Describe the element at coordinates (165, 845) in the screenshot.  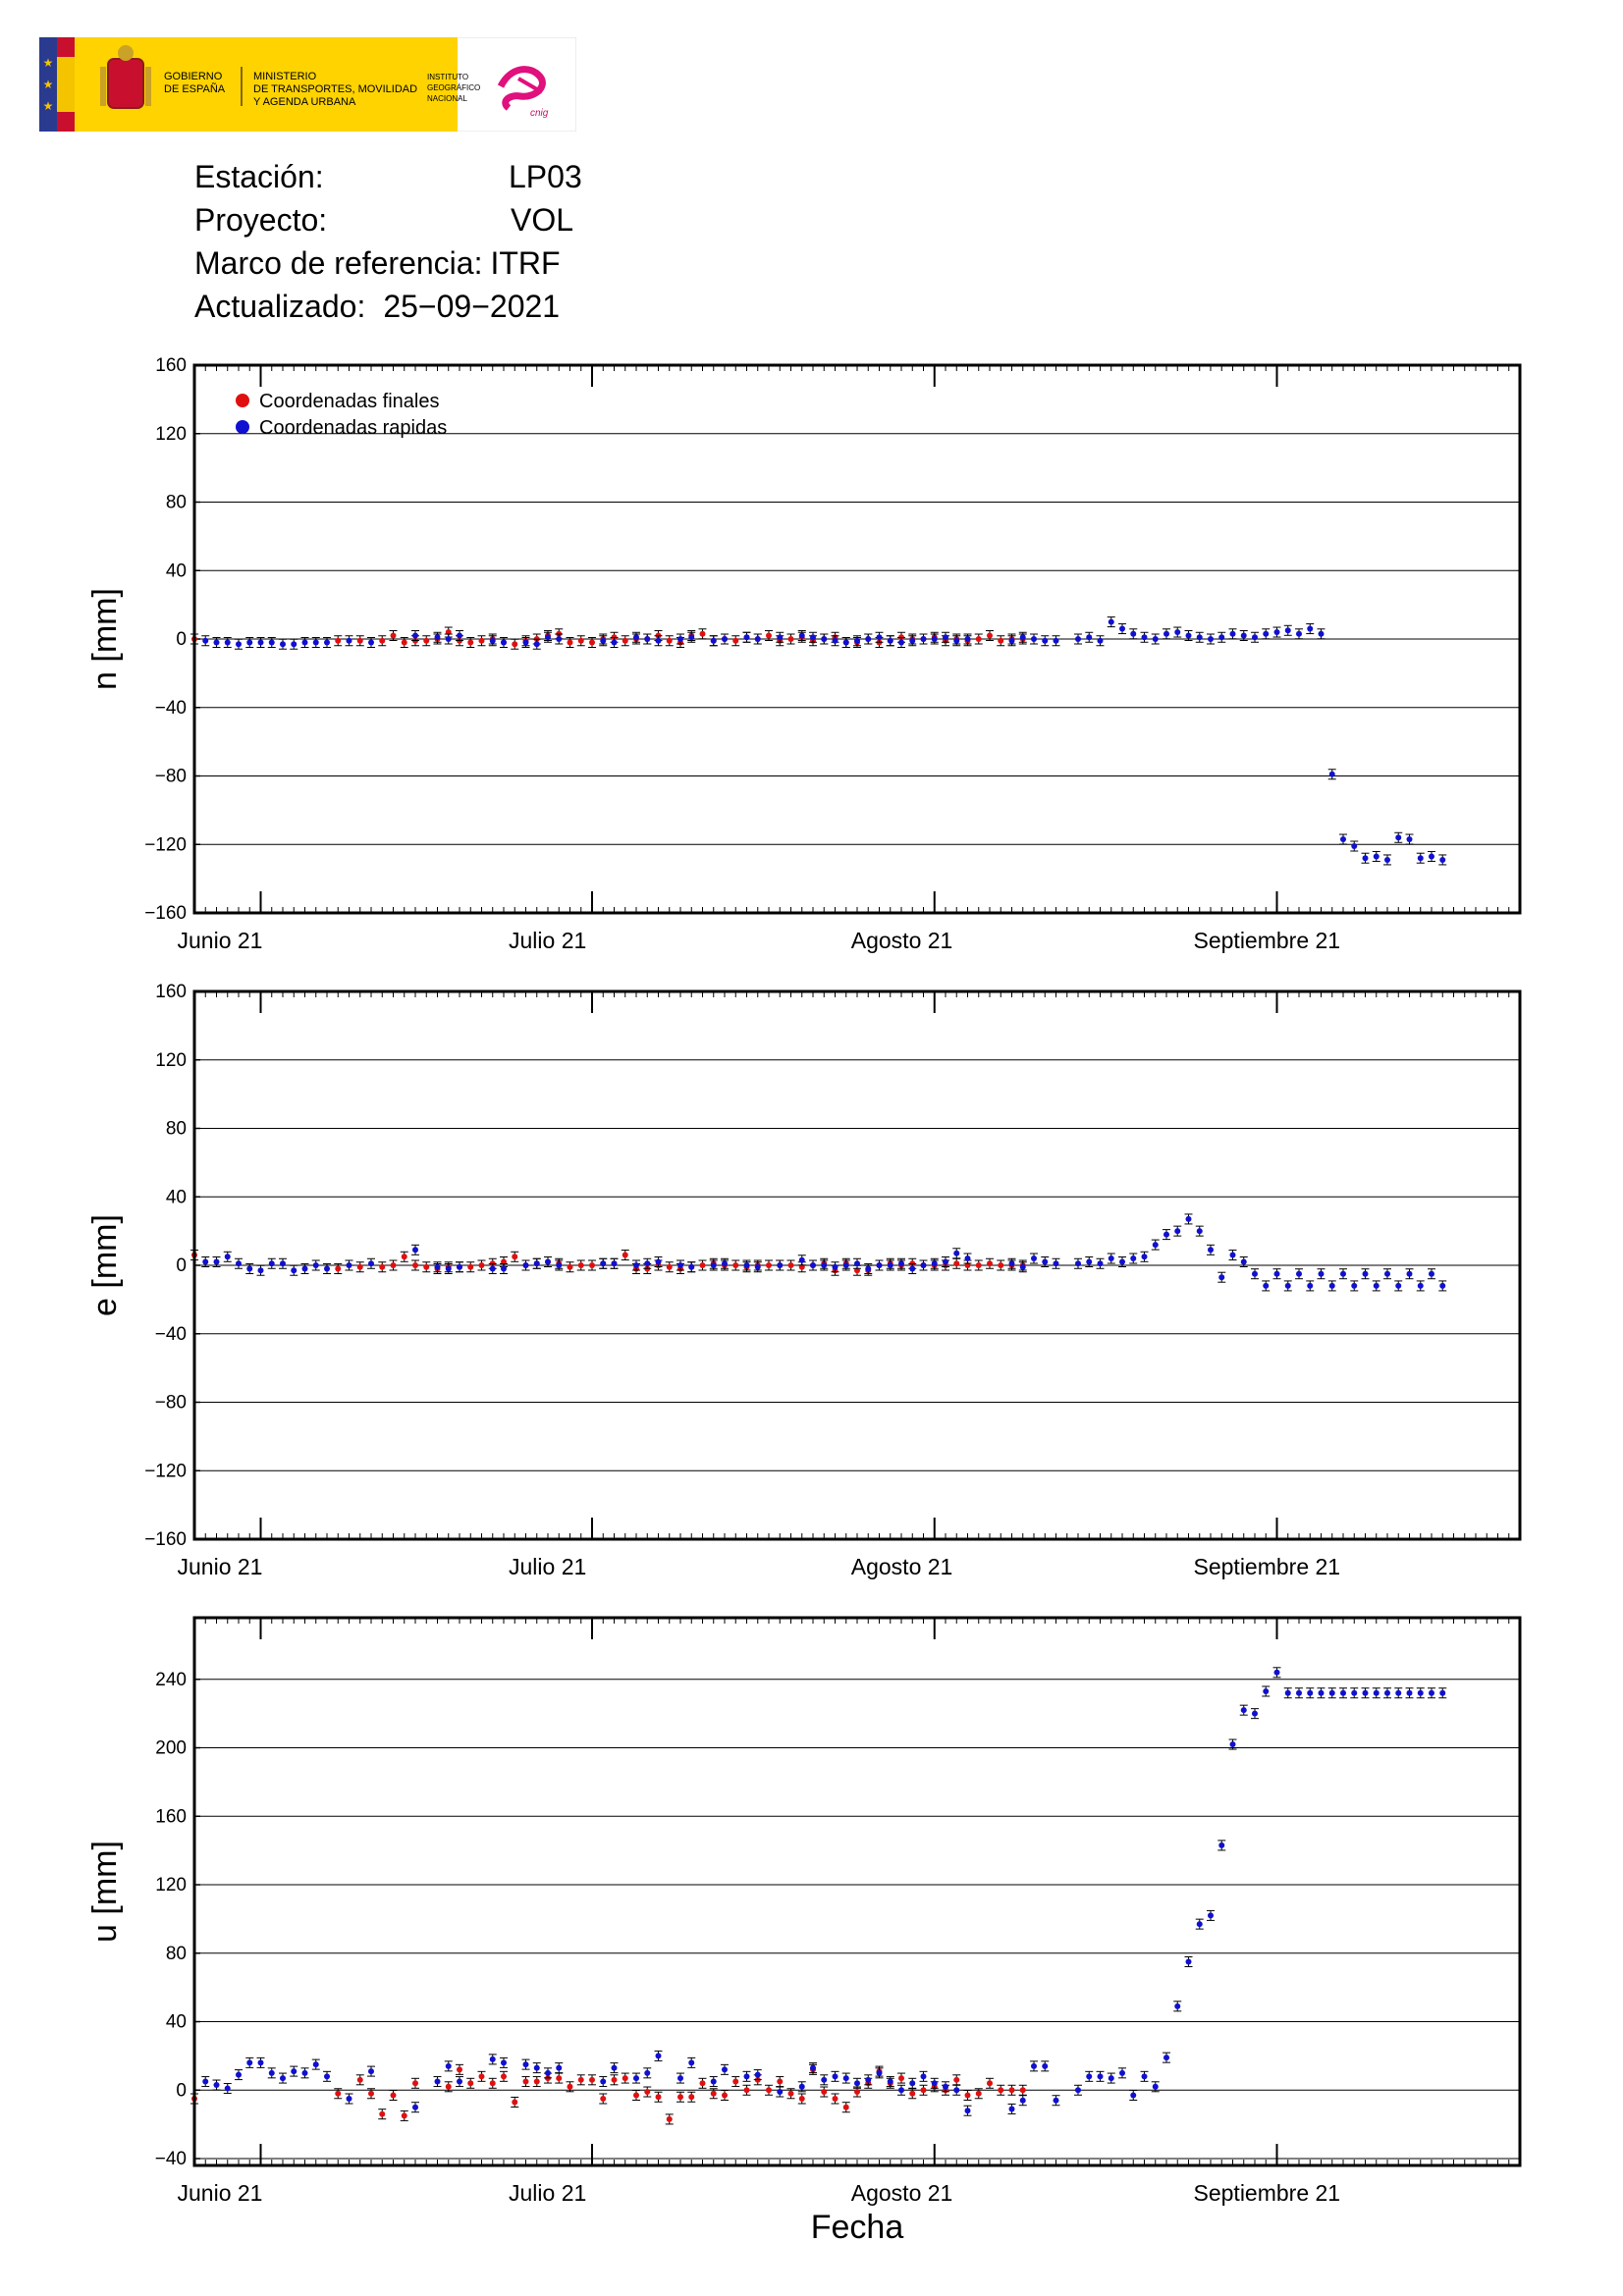
I see `y-tick-label: −120` at that location.